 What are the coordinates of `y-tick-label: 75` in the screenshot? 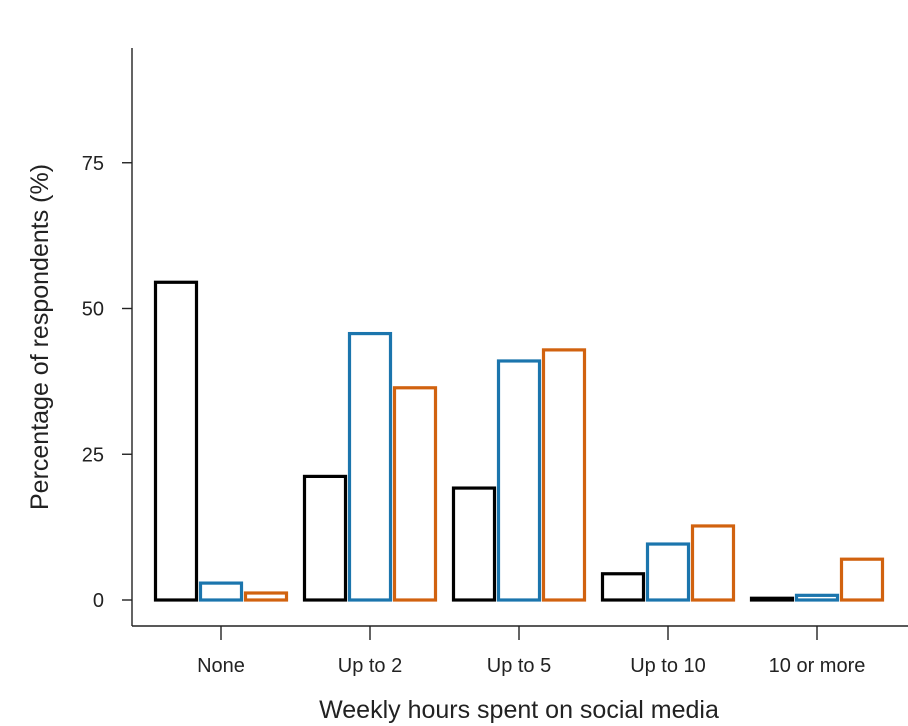 It's located at (93, 164).